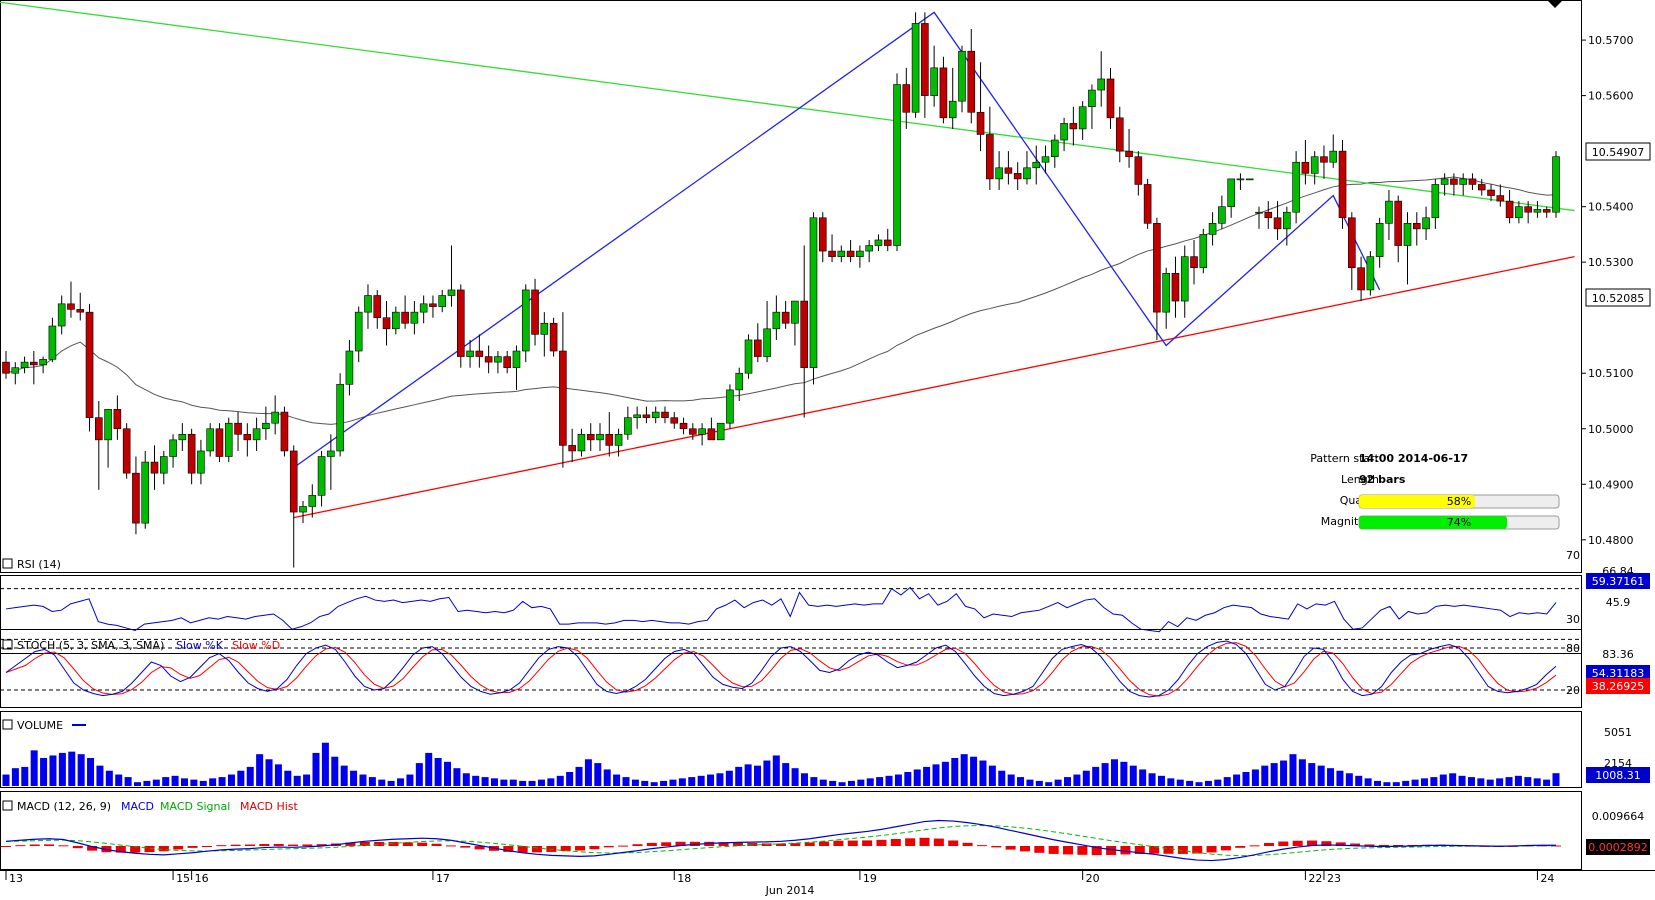  I want to click on macd-scale-top: 0.009664, so click(1618, 816).